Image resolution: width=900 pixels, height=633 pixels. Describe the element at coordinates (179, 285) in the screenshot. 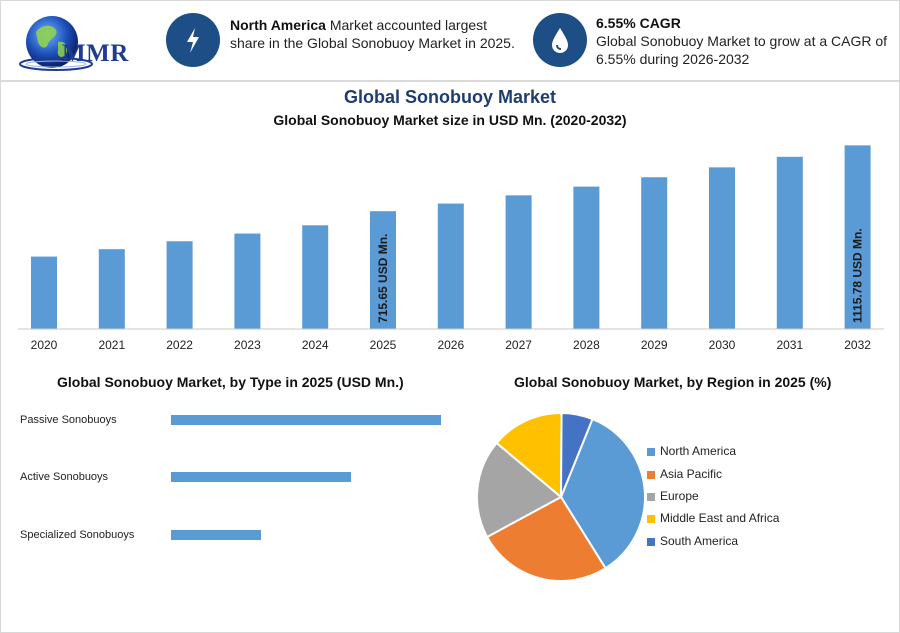

I see `bar-2022` at that location.